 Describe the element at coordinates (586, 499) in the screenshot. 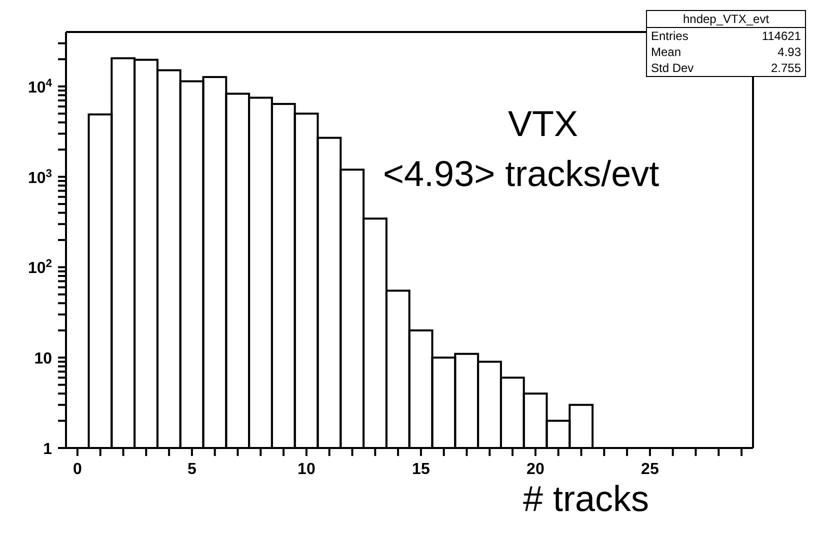

I see `x-axis-title: # tracks` at that location.